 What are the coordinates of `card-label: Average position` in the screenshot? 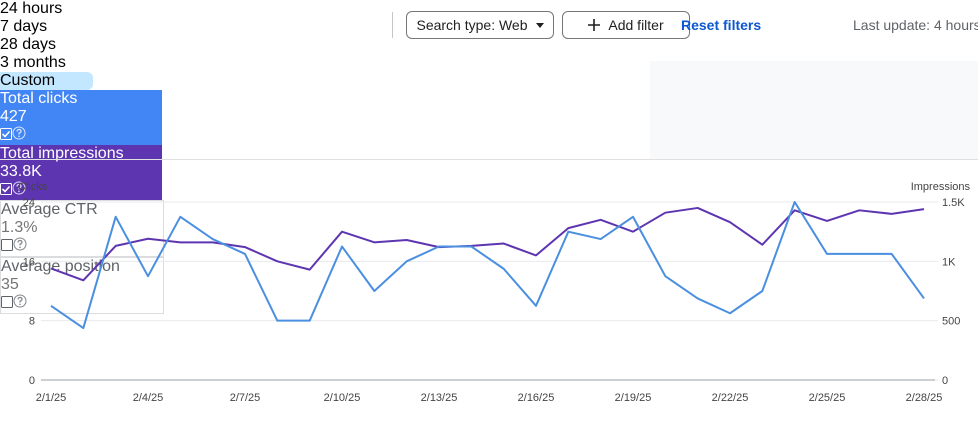 It's located at (60, 266).